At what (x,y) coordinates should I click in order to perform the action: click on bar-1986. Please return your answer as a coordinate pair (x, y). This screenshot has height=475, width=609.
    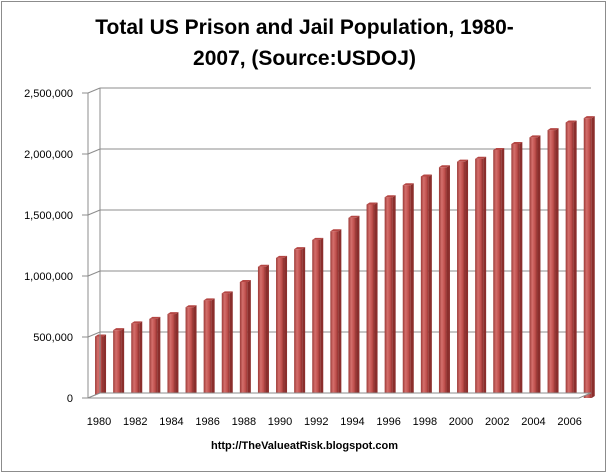
    Looking at the image, I should click on (209, 348).